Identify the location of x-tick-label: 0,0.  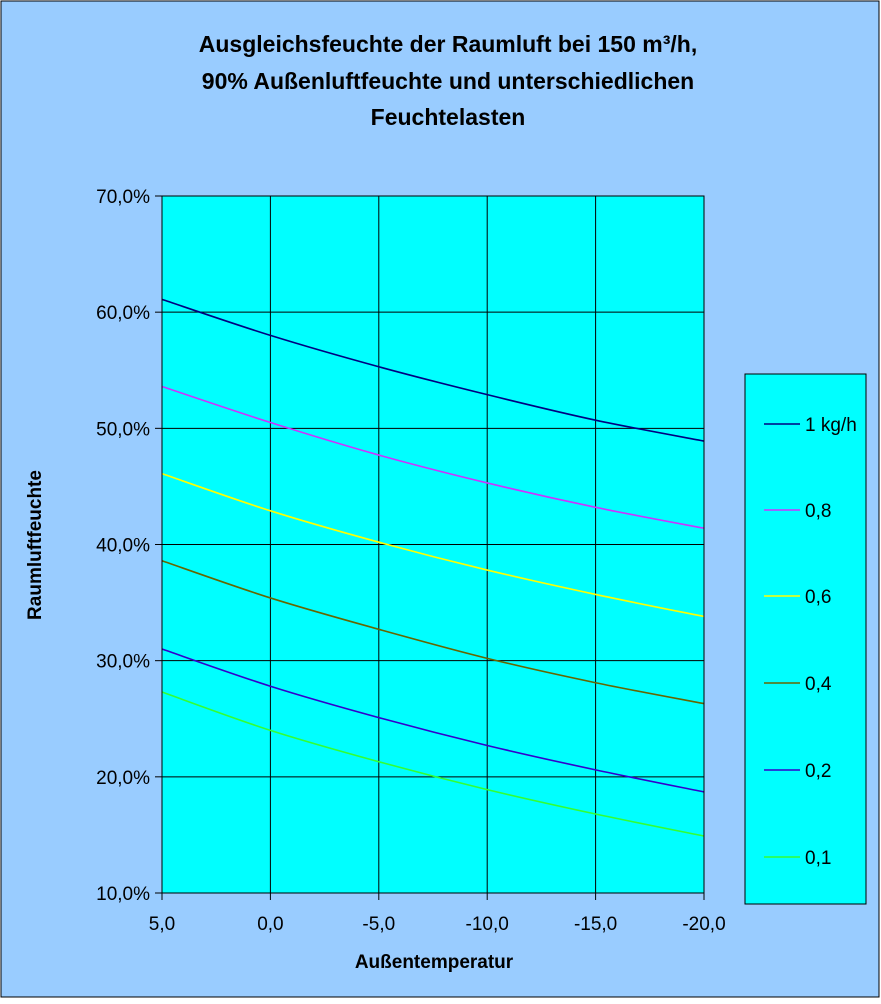
(270, 924).